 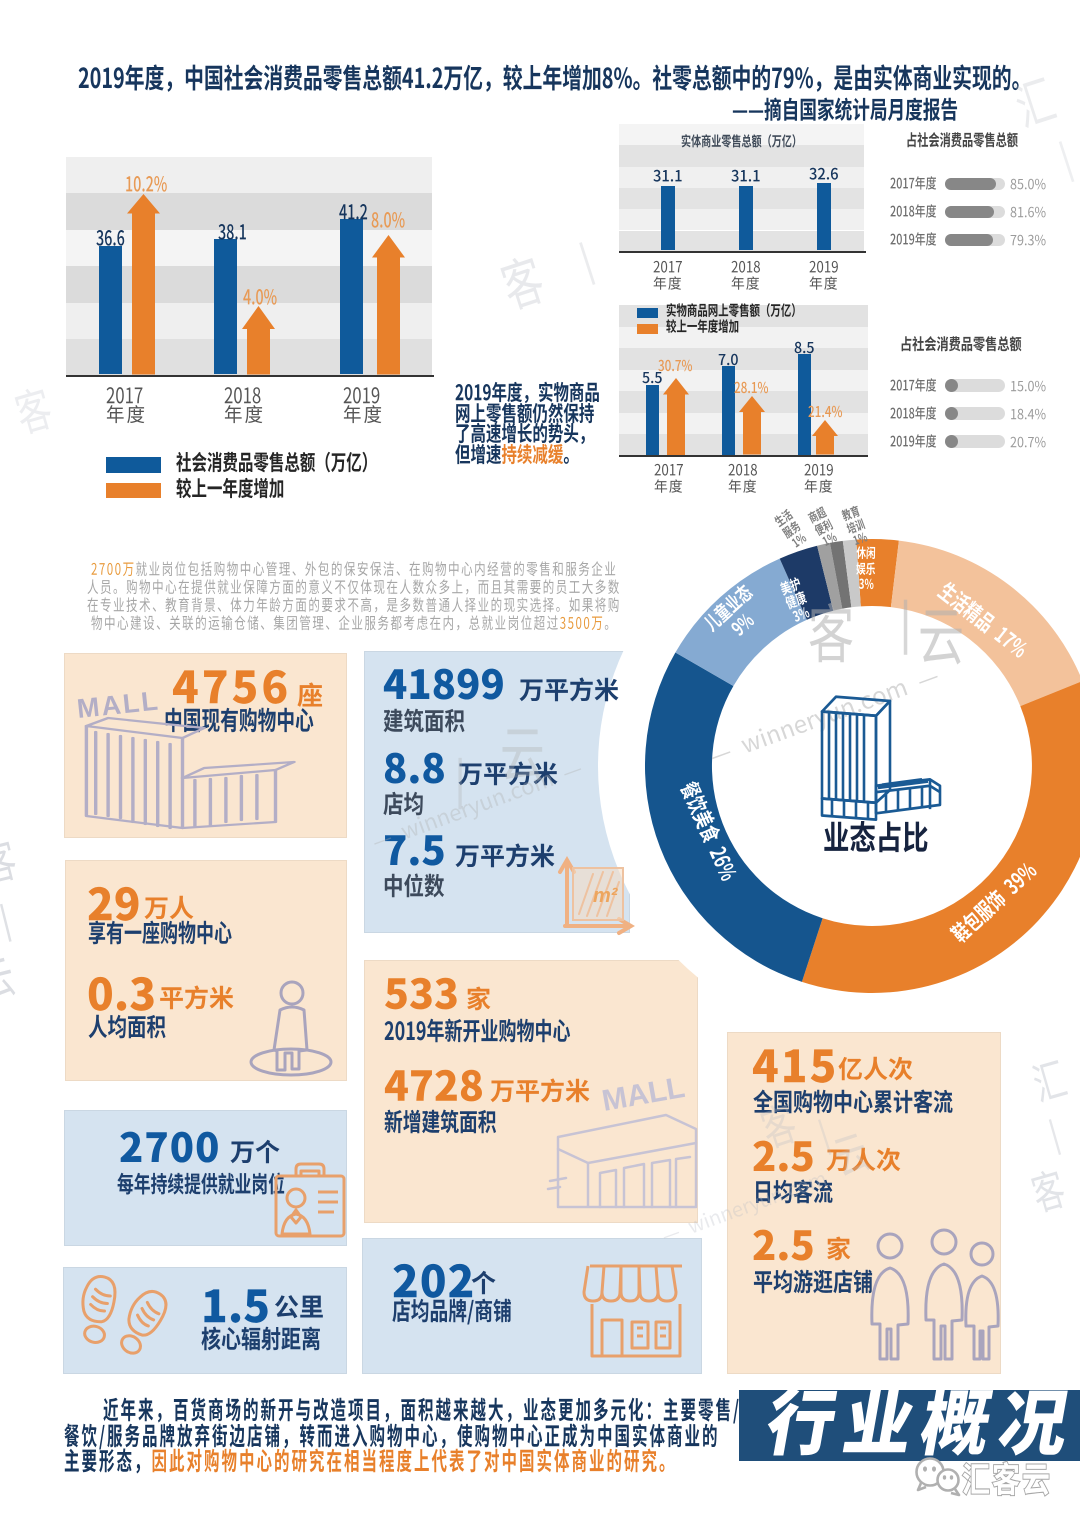 What do you see at coordinates (118, 704) in the screenshot?
I see `svg-text: MALL` at bounding box center [118, 704].